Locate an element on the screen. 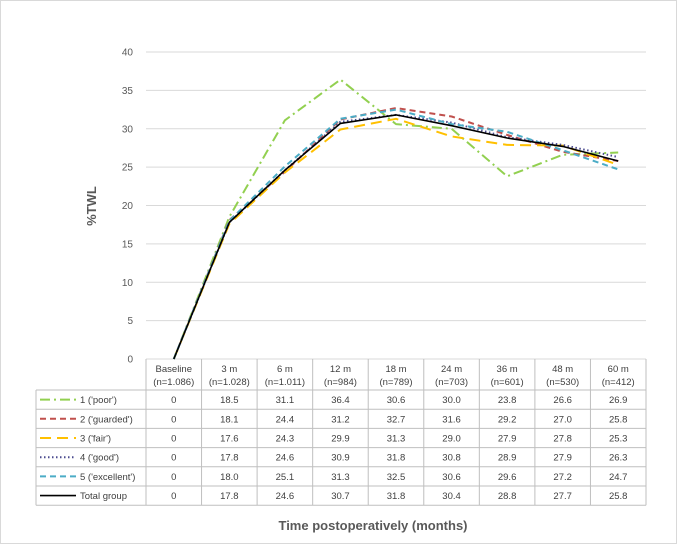 This screenshot has height=548, width=677. legend-label: 4 ('good') is located at coordinates (99, 458).